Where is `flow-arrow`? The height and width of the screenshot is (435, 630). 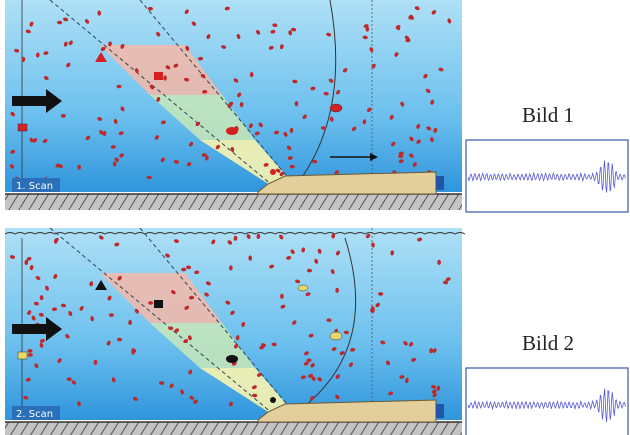 flow-arrow is located at coordinates (37, 329).